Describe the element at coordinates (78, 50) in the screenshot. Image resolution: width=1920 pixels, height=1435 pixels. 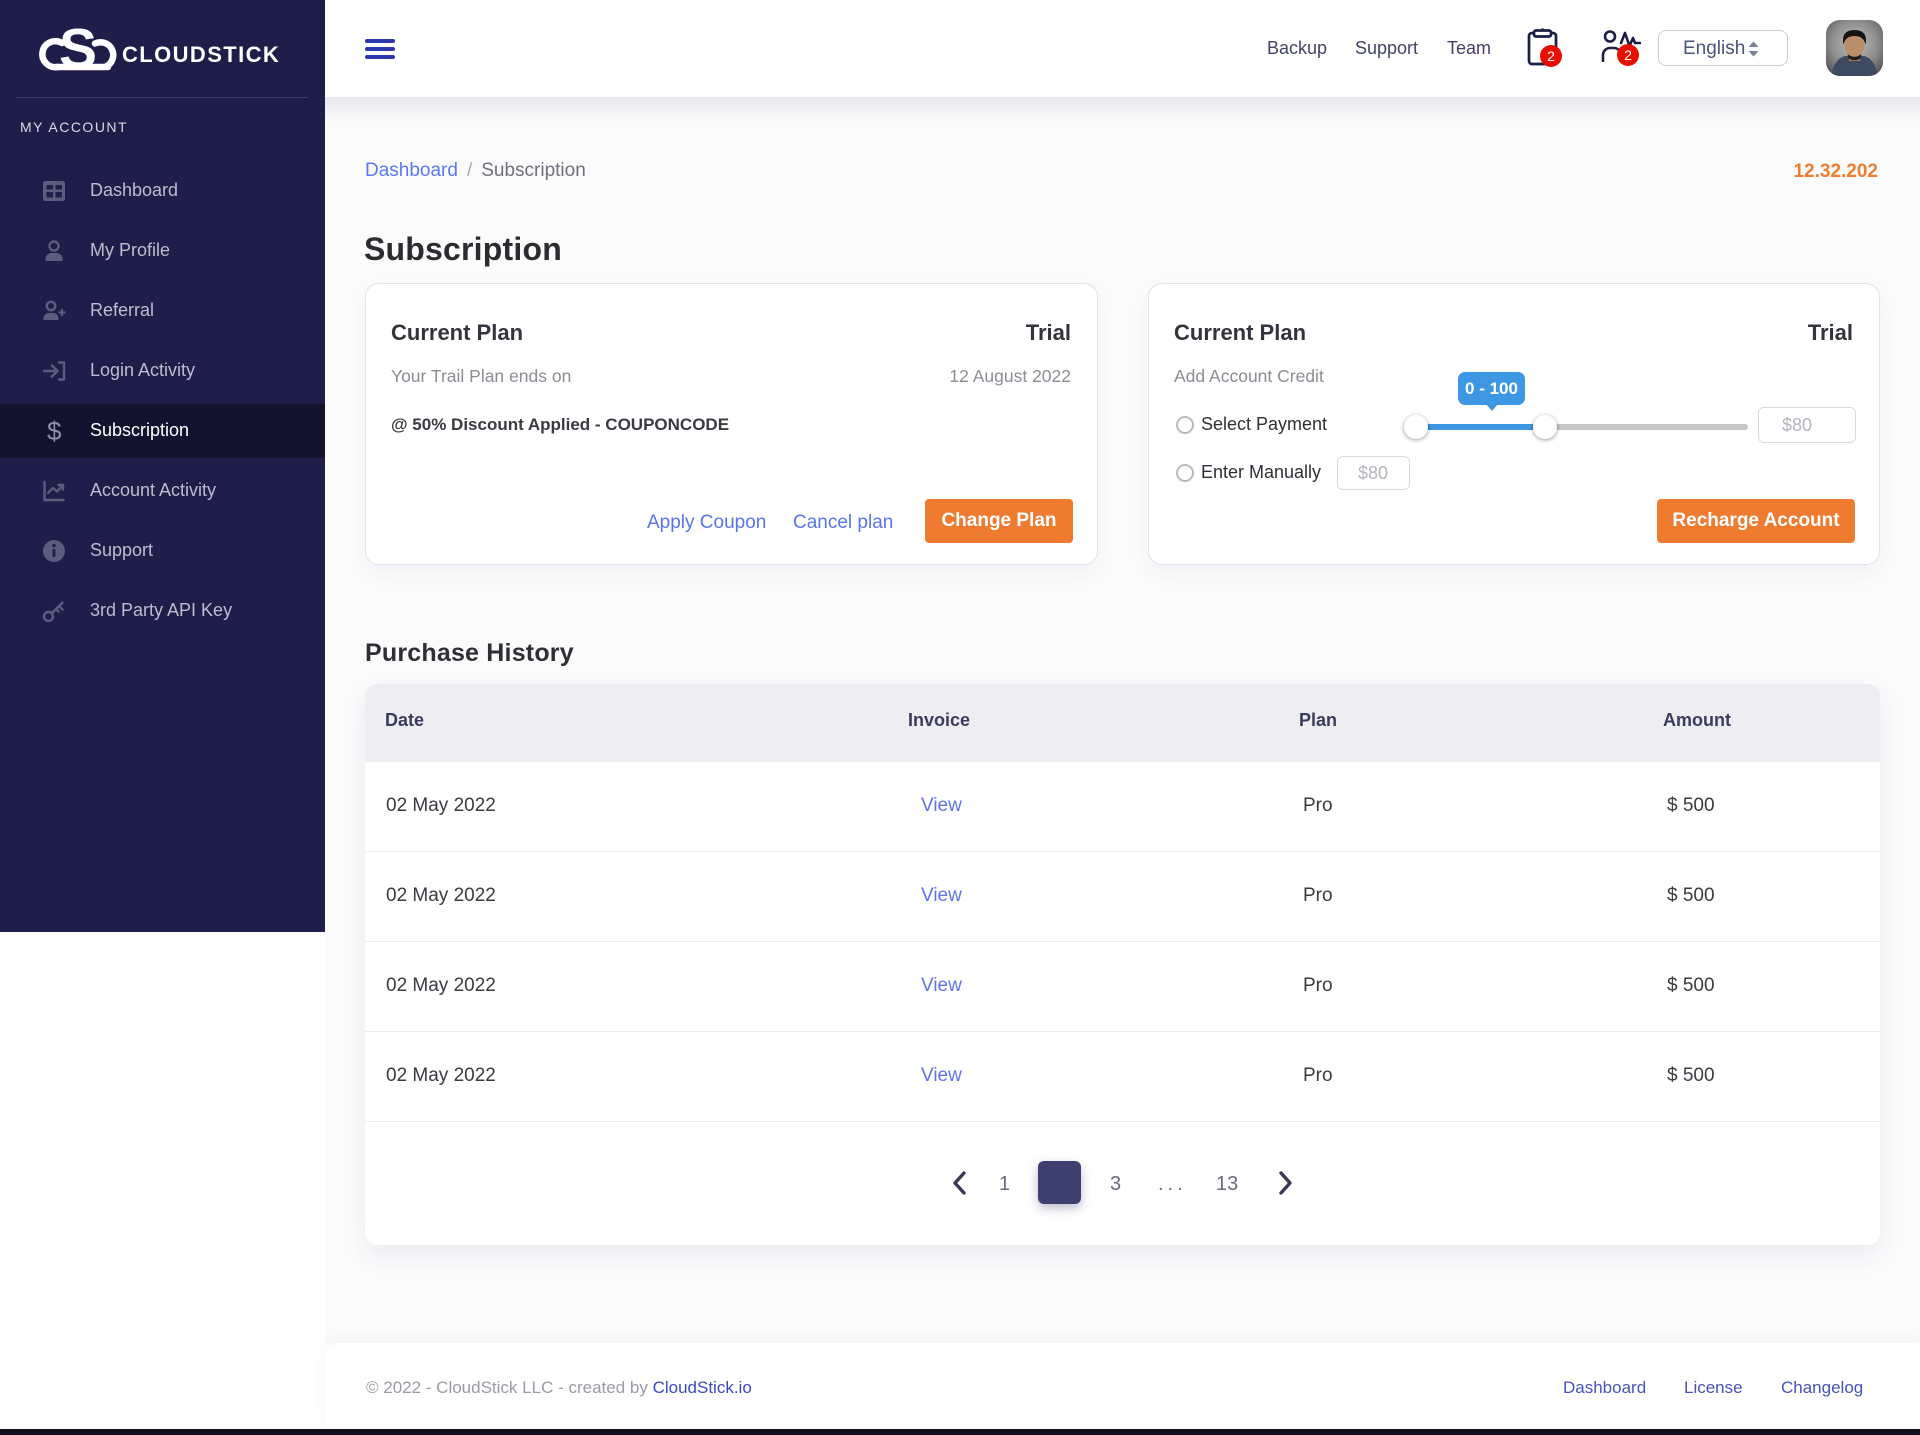
I see `svg-text: S` at that location.